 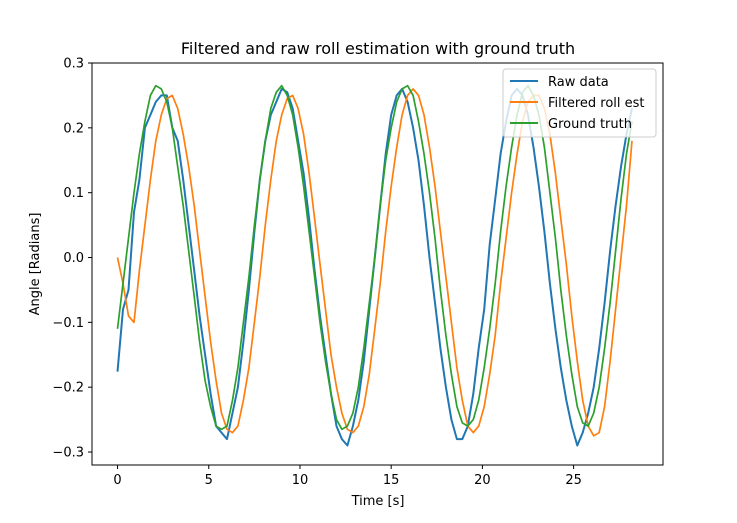 What do you see at coordinates (68, 323) in the screenshot?
I see `y-tick-label: −0.1` at bounding box center [68, 323].